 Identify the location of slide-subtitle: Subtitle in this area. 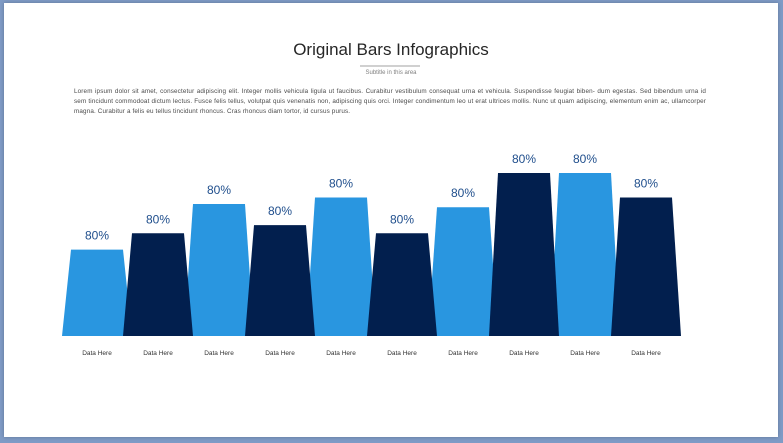
(391, 73).